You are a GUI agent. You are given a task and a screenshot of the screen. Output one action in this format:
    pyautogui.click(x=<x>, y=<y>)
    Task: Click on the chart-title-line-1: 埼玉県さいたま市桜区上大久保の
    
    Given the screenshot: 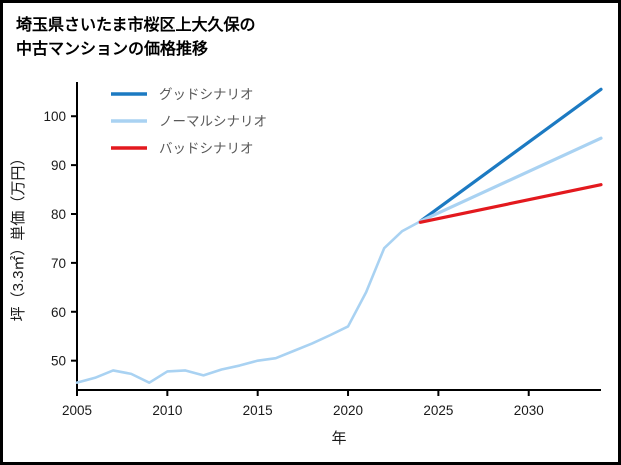 What is the action you would take?
    pyautogui.click(x=136, y=25)
    